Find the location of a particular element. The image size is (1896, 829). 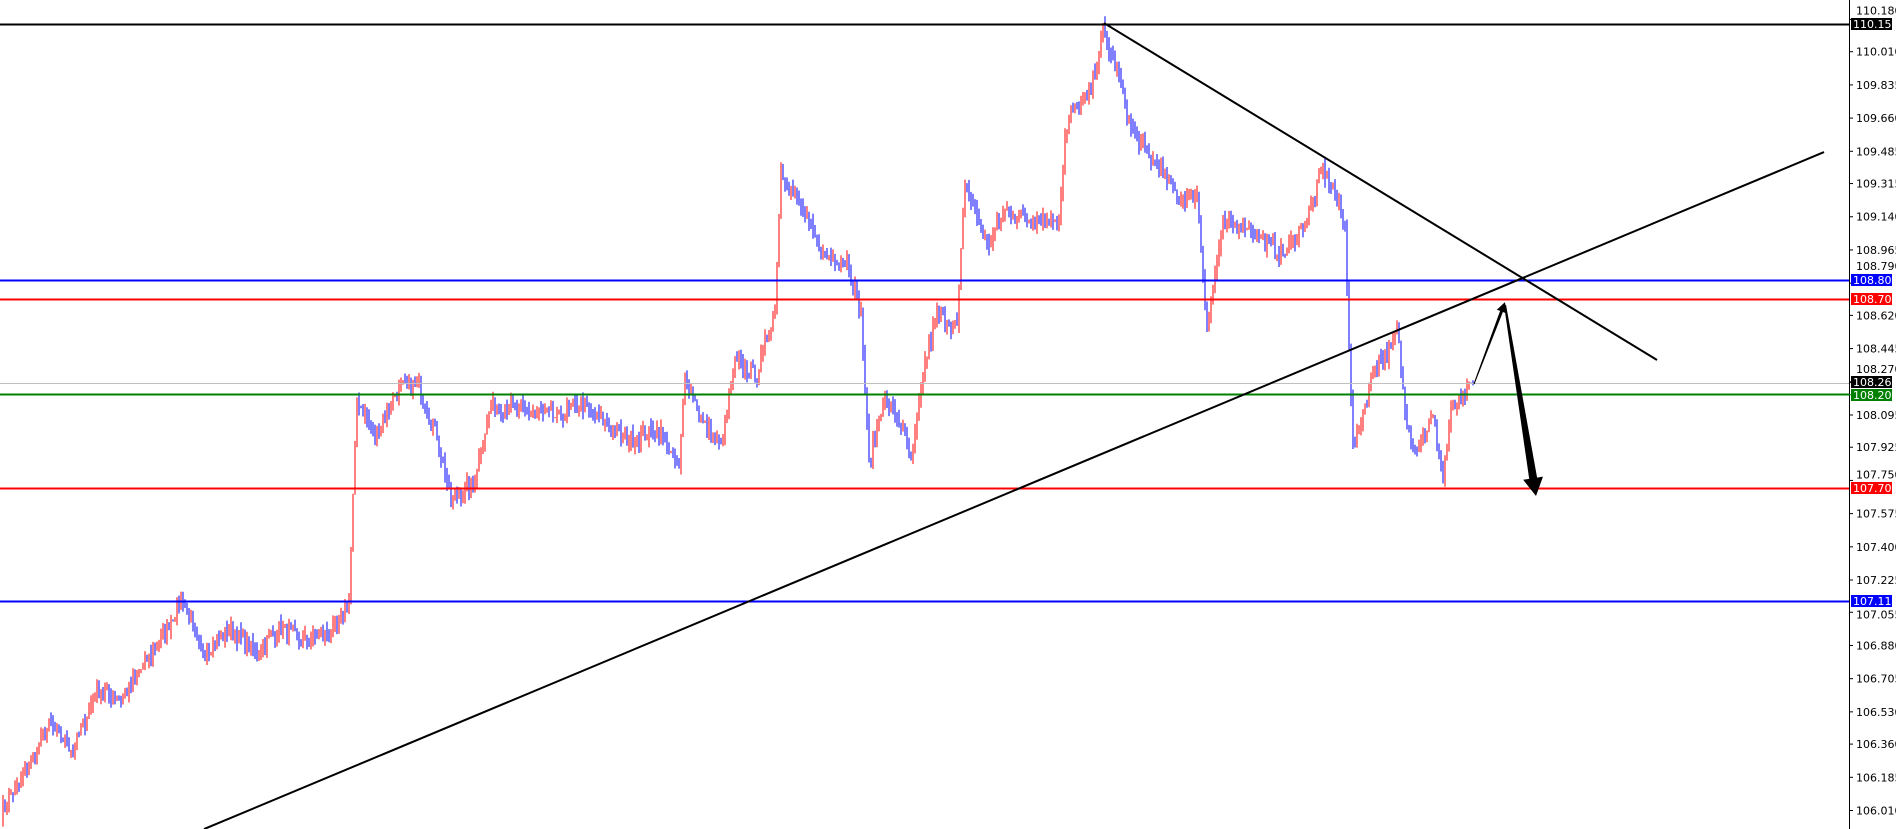

tick-label: 107.055 is located at coordinates (1876, 614).